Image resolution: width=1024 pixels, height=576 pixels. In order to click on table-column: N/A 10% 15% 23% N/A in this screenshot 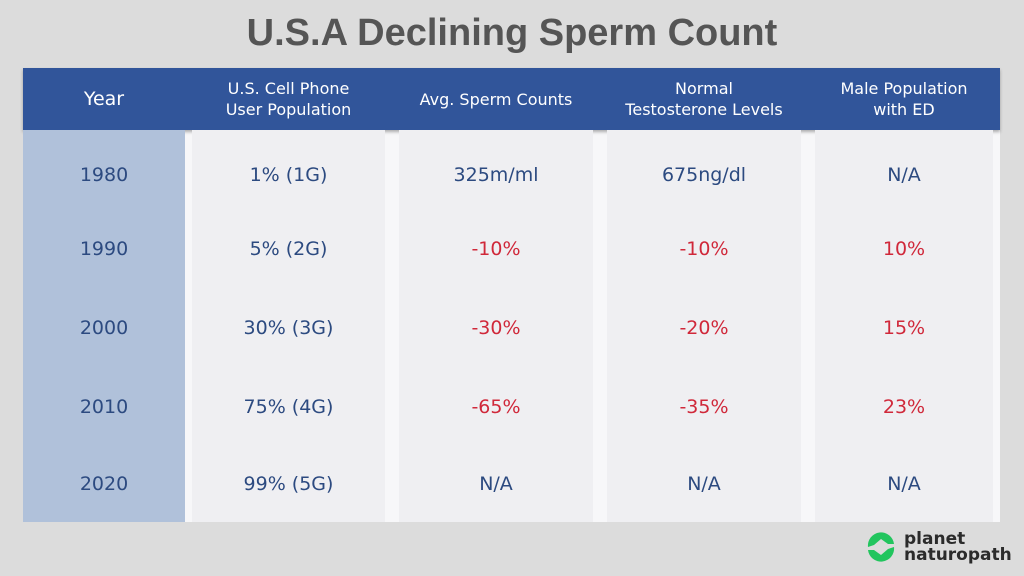, I will do `click(904, 326)`.